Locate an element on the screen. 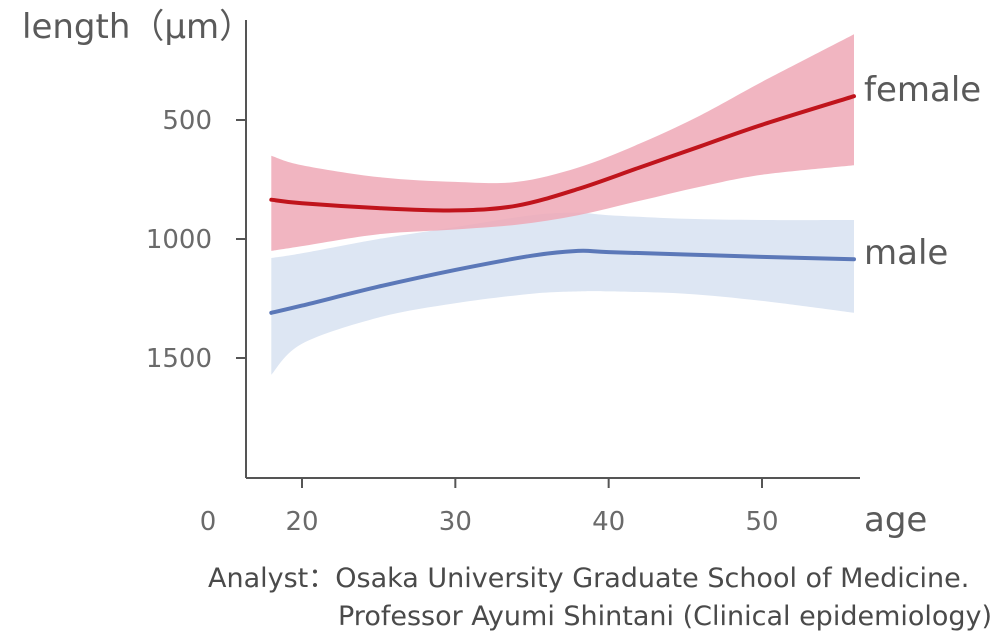  x-tick-label-30: 30 is located at coordinates (455, 522).